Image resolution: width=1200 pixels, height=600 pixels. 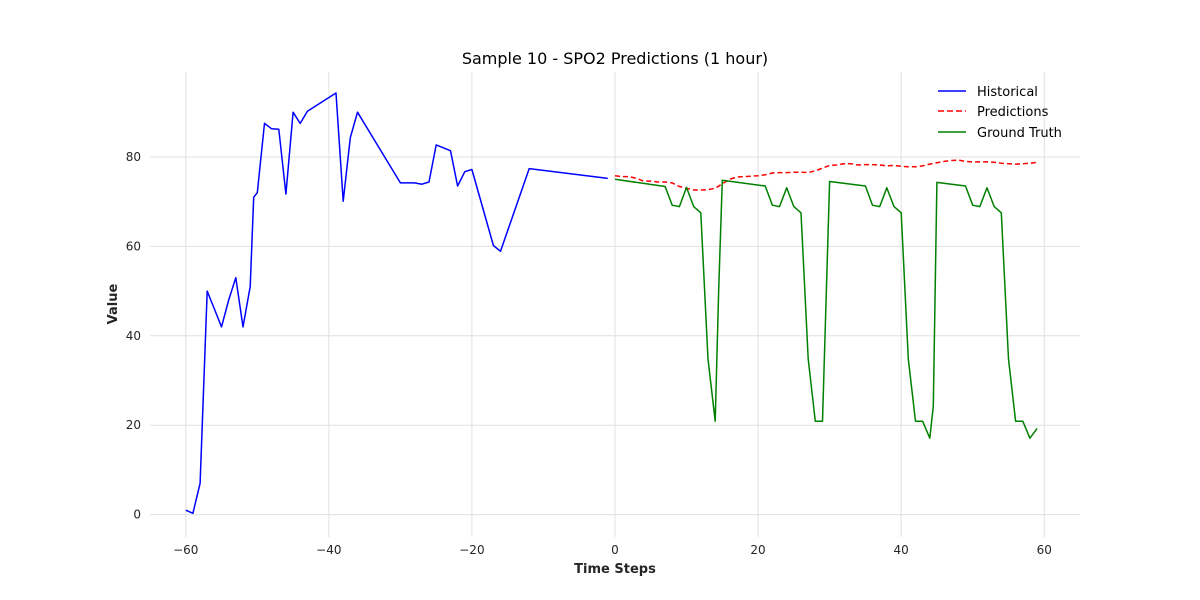 I want to click on legend-entry-predictions: Predictions, so click(x=993, y=112).